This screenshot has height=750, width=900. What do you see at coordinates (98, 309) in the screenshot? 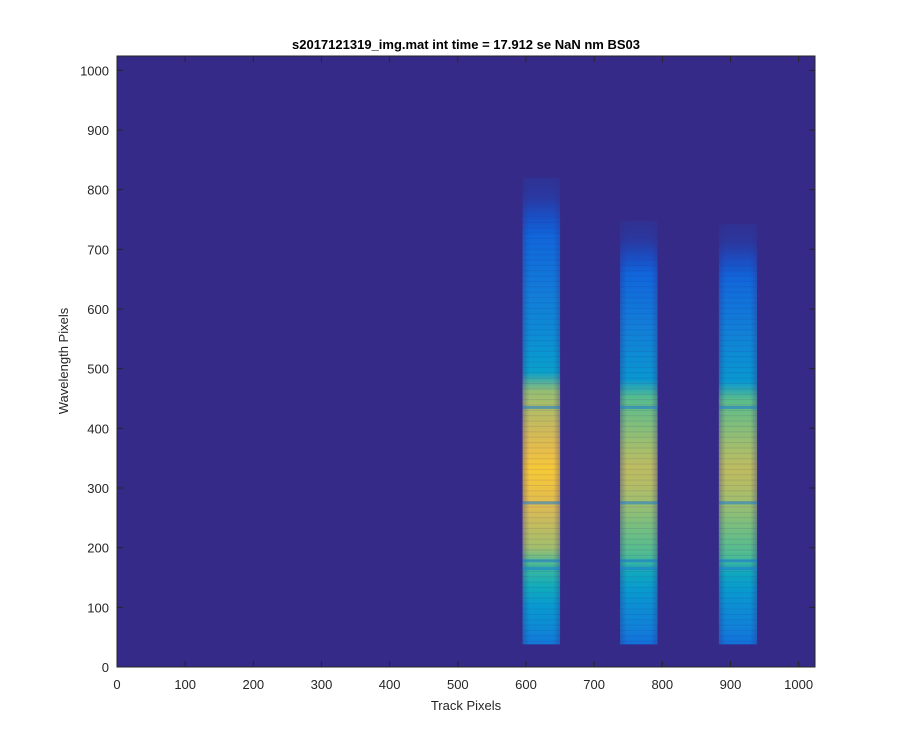
I see `y-tick-label: 600` at bounding box center [98, 309].